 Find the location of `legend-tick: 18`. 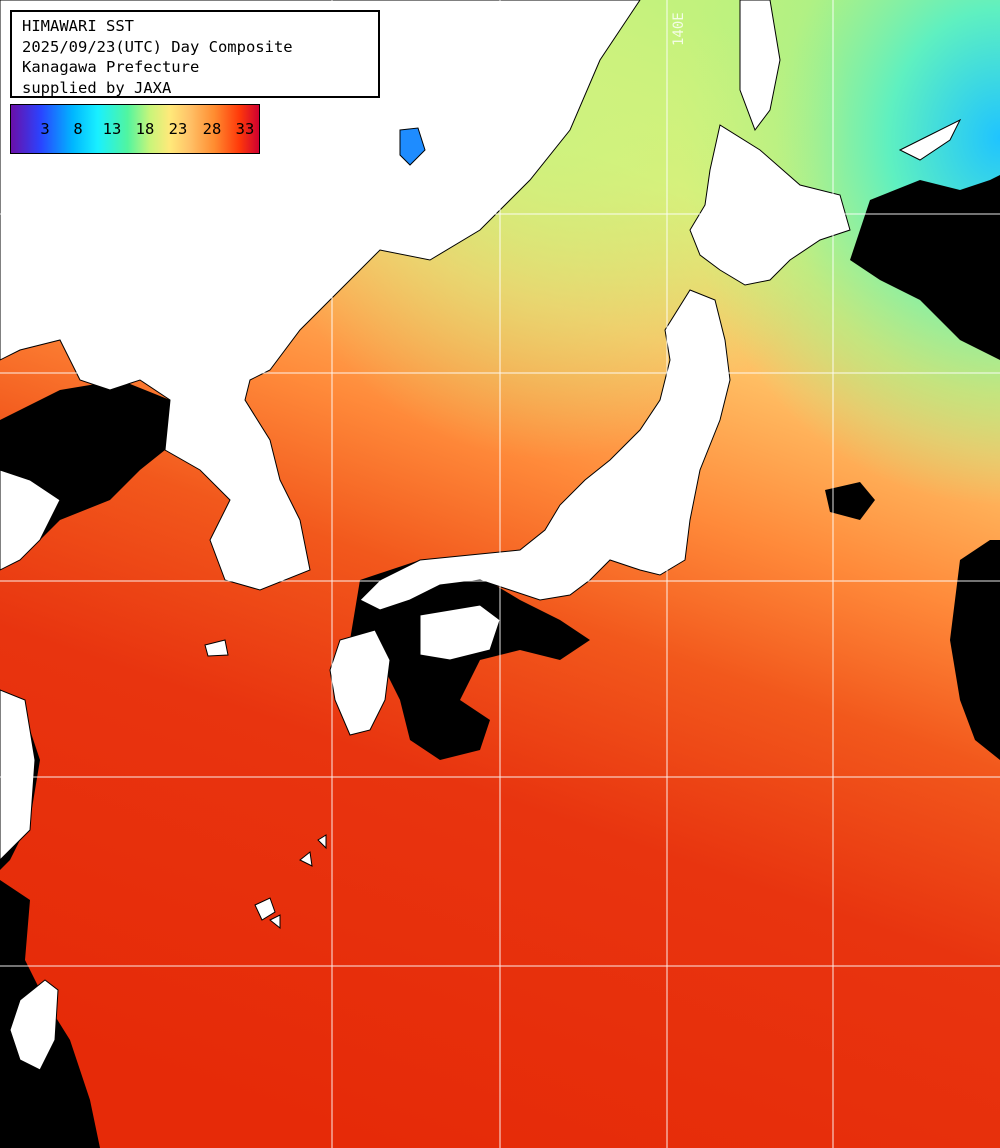

legend-tick: 18 is located at coordinates (145, 129).